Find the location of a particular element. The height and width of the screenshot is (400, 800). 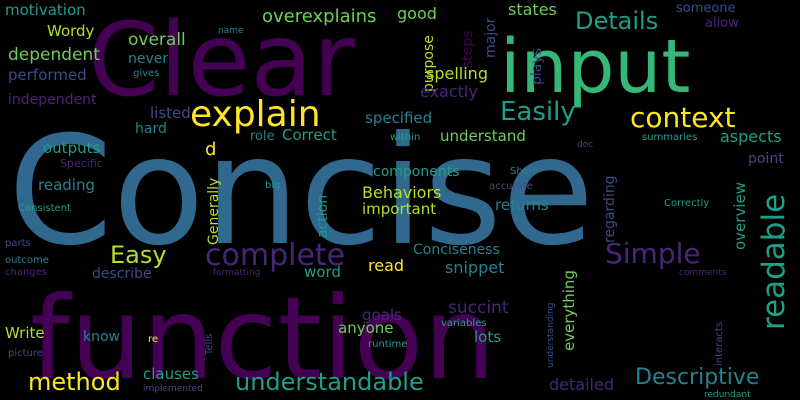

cloud-word: action is located at coordinates (323, 216).